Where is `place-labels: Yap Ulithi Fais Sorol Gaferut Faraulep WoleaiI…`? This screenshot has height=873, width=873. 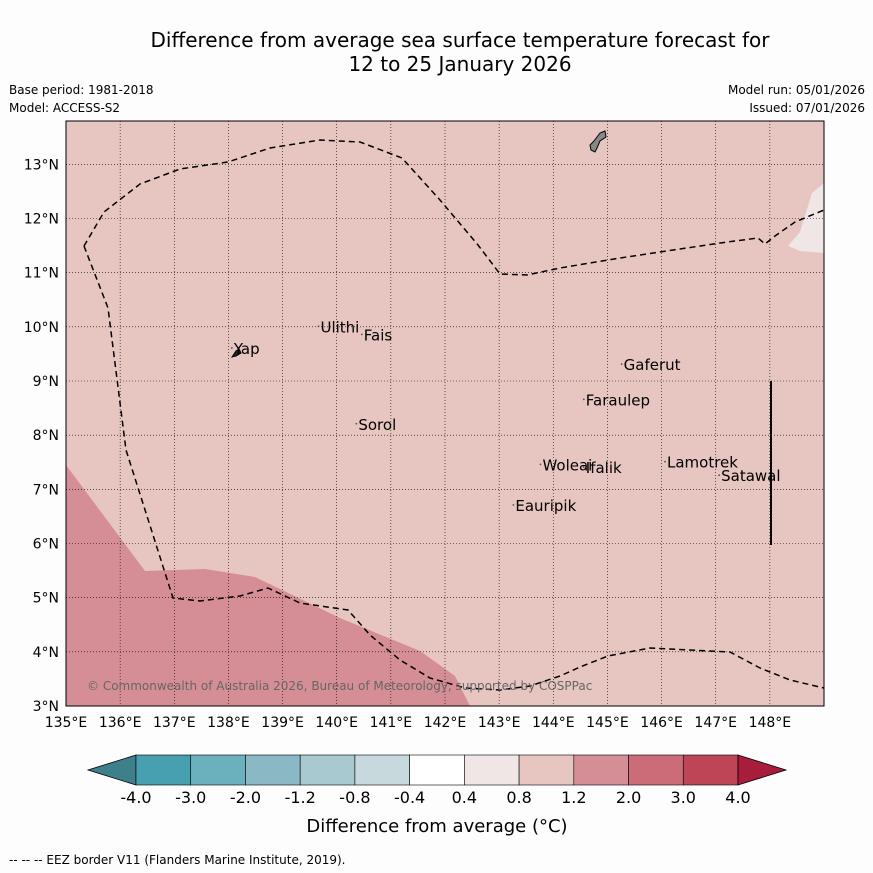
place-labels: Yap Ulithi Fais Sorol Gaferut Faraulep WoleaiI… is located at coordinates (505, 416).